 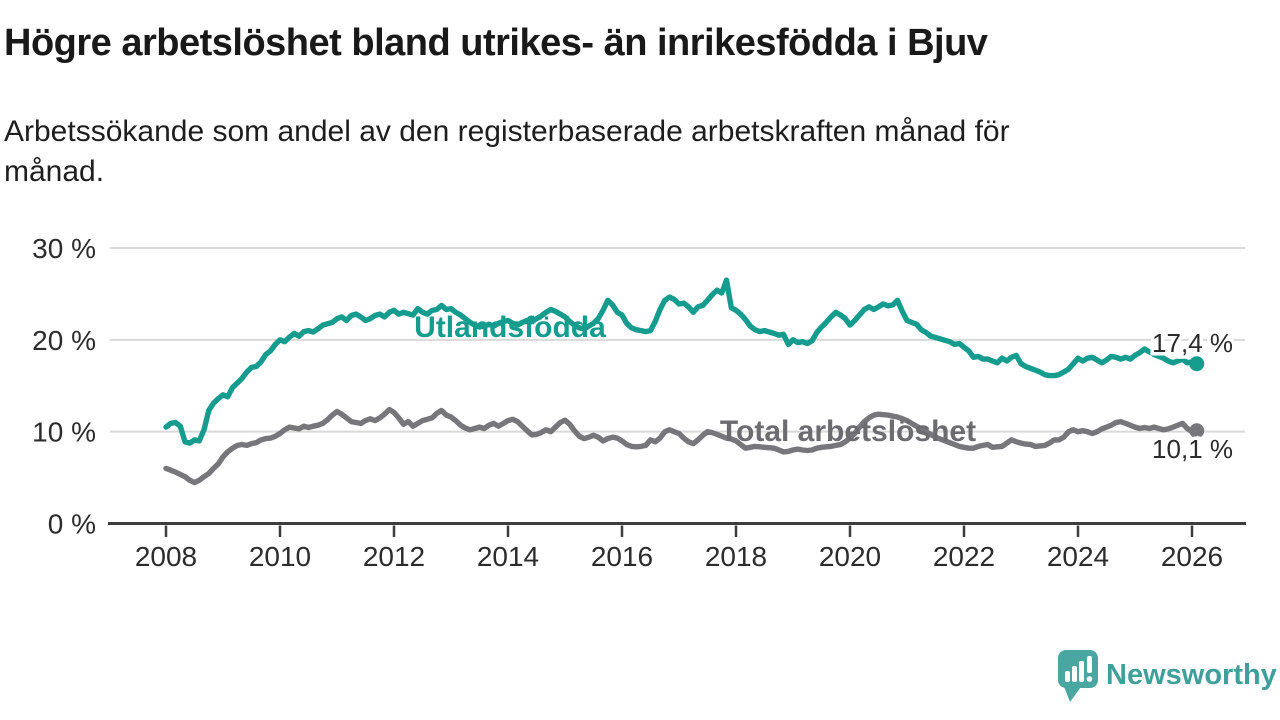 What do you see at coordinates (1191, 675) in the screenshot?
I see `logo-wordmark: Newsworthy` at bounding box center [1191, 675].